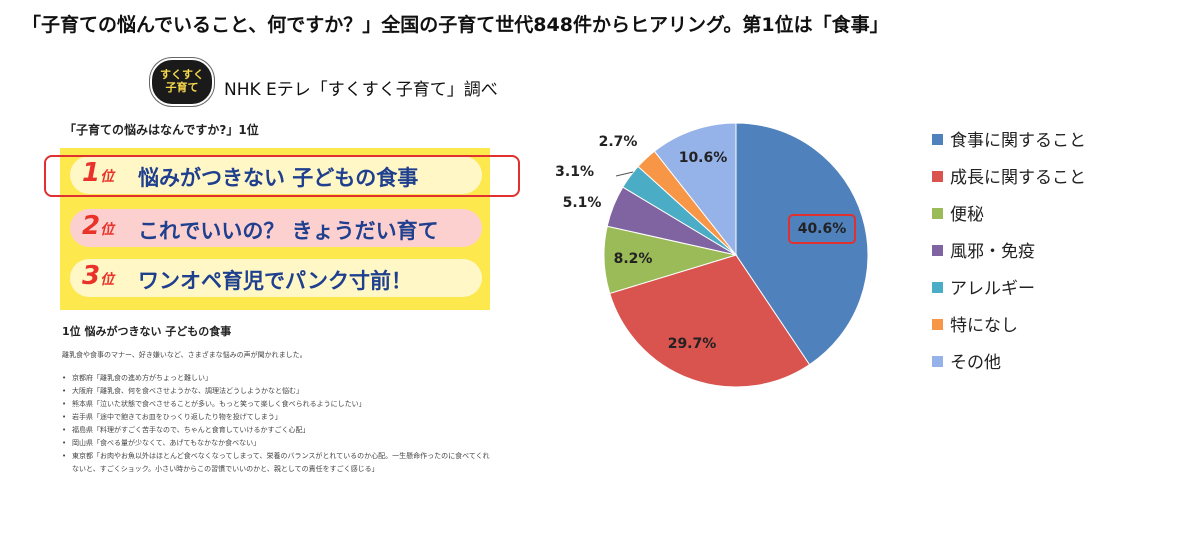 This screenshot has width=1182, height=546. I want to click on pie-value-label-1: 29.7%, so click(692, 344).